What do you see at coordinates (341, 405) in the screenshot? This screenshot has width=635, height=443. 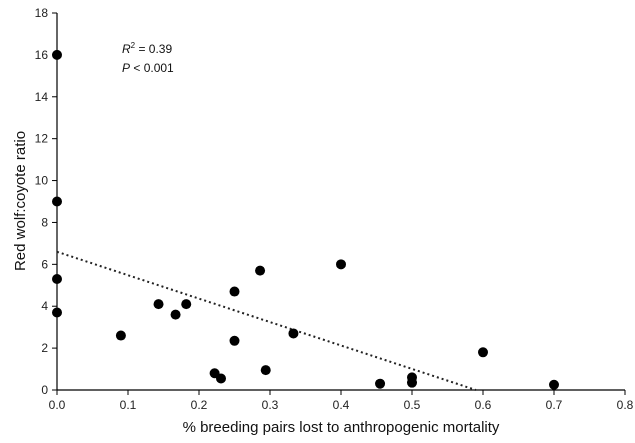 I see `x-tick-label: 0.4` at bounding box center [341, 405].